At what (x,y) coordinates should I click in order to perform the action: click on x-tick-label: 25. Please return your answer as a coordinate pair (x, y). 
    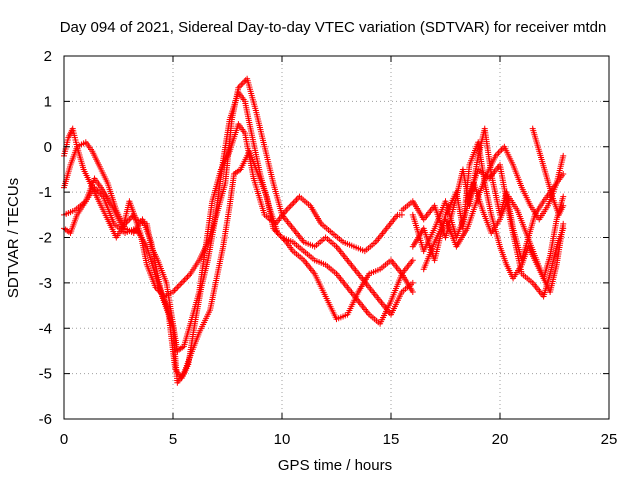
    Looking at the image, I should click on (609, 439).